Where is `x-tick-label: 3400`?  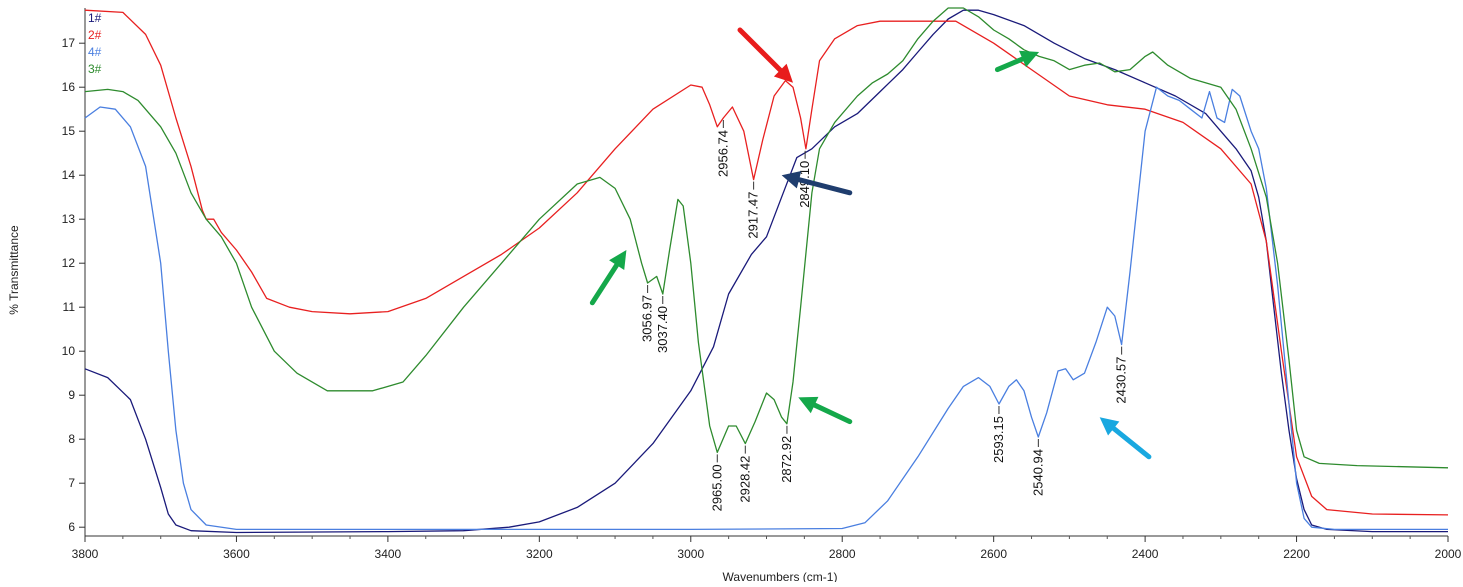 x-tick-label: 3400 is located at coordinates (388, 554).